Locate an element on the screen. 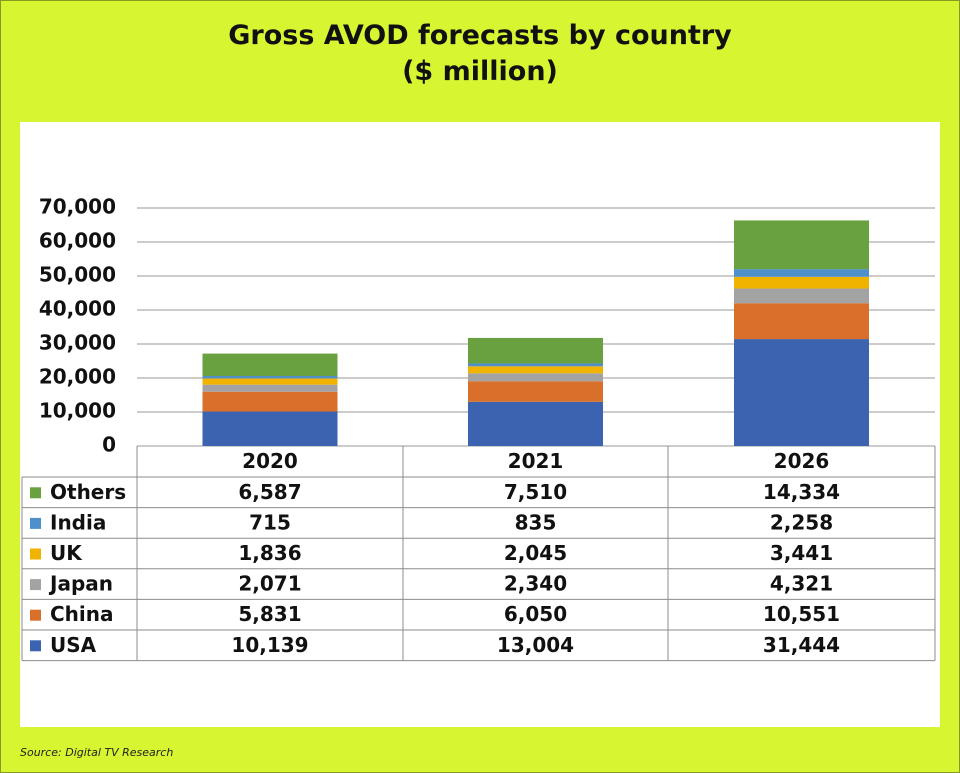 This screenshot has height=773, width=960. legend-label-others: Others is located at coordinates (88, 492).